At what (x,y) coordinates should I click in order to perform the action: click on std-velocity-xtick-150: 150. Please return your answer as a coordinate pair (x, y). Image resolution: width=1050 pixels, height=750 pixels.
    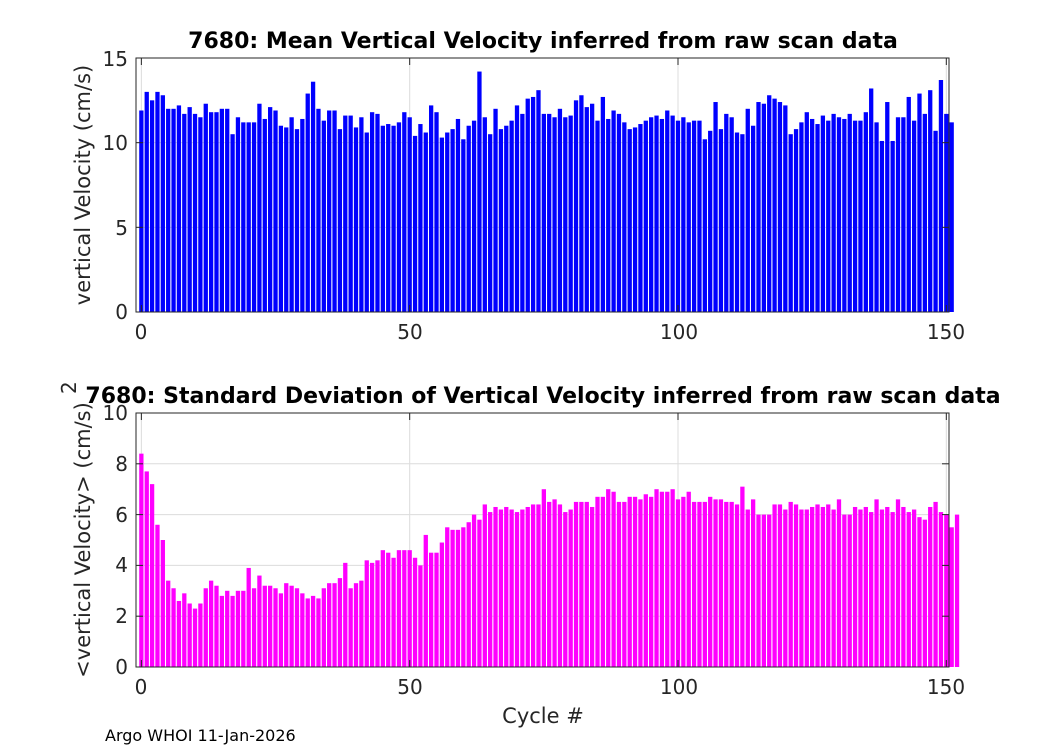
    Looking at the image, I should click on (946, 687).